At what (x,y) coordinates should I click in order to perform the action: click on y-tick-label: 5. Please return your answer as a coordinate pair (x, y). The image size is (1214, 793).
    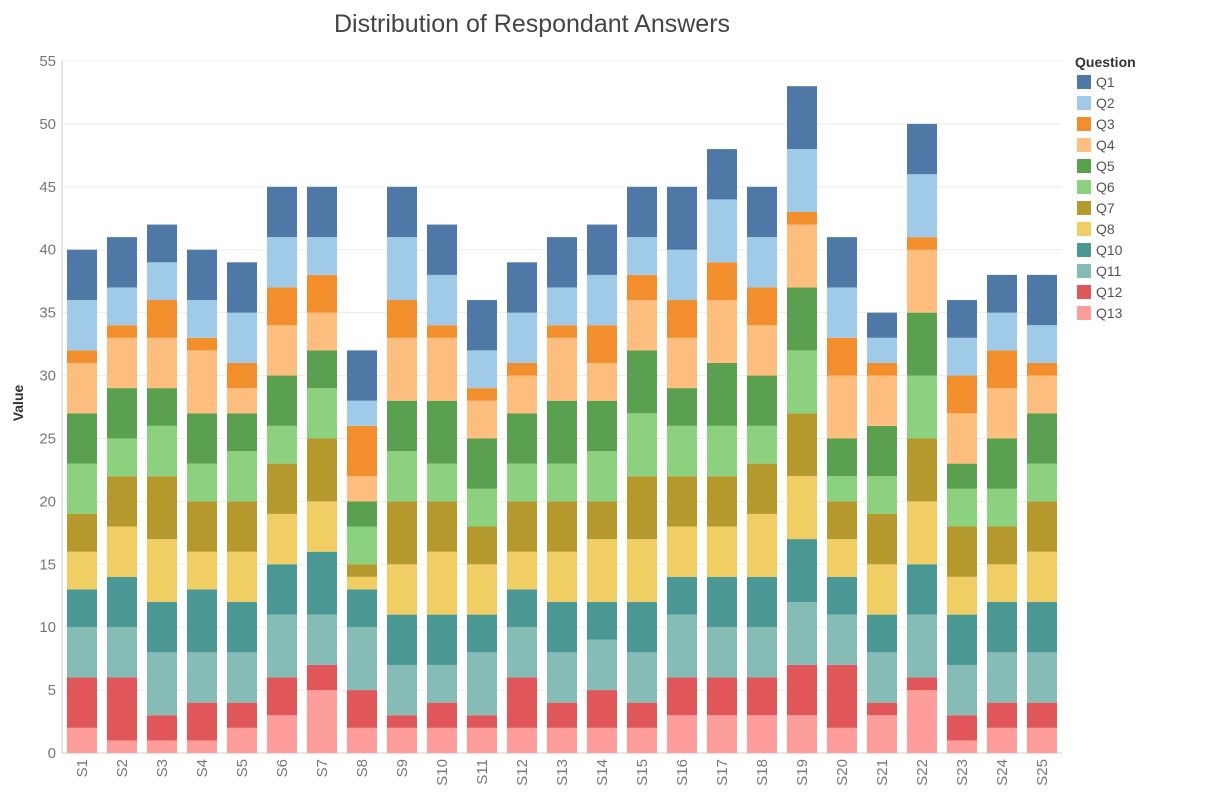
    Looking at the image, I should click on (52, 690).